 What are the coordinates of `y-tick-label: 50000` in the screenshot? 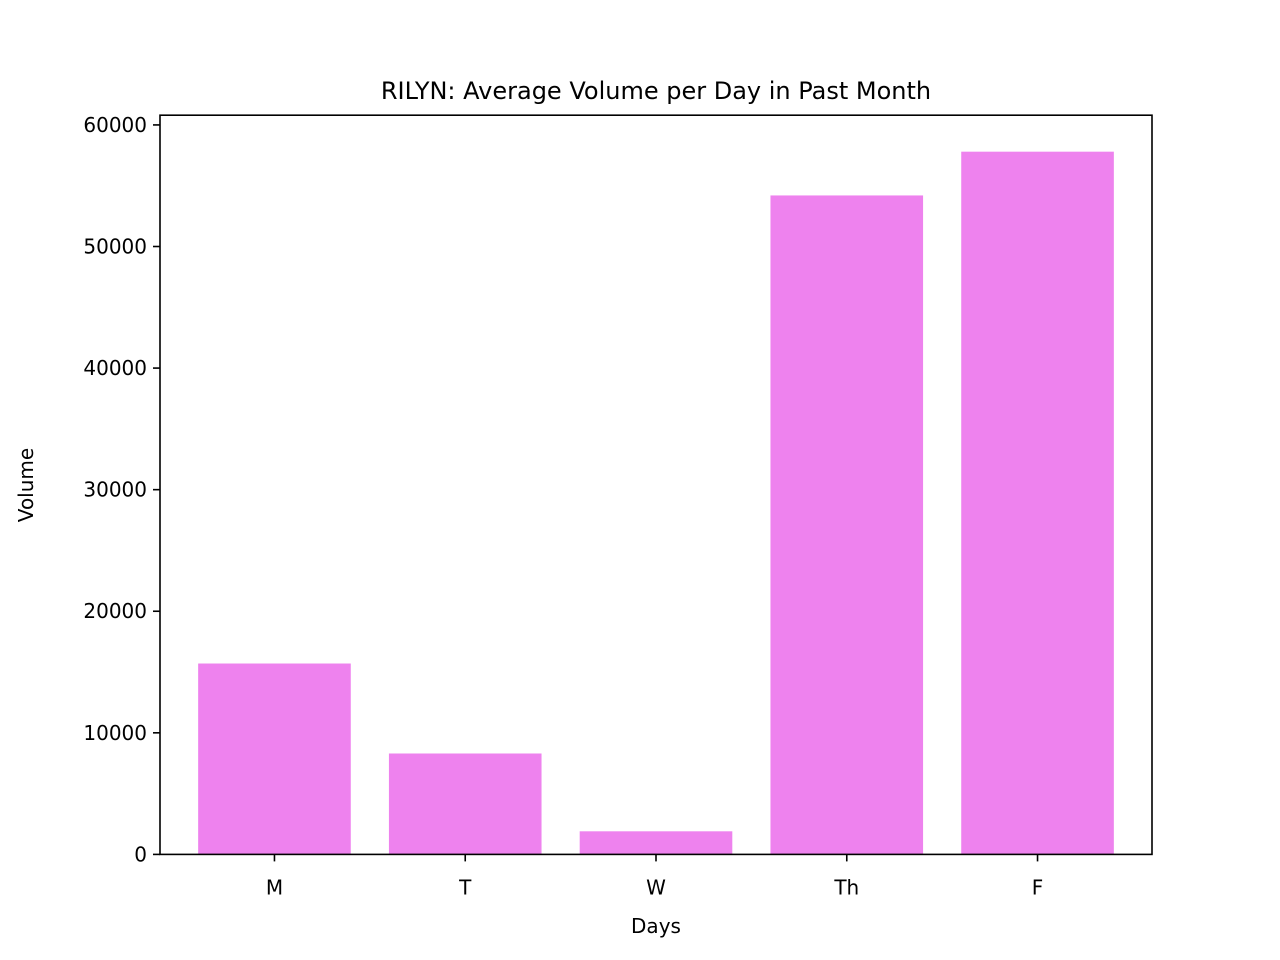 It's located at (115, 247).